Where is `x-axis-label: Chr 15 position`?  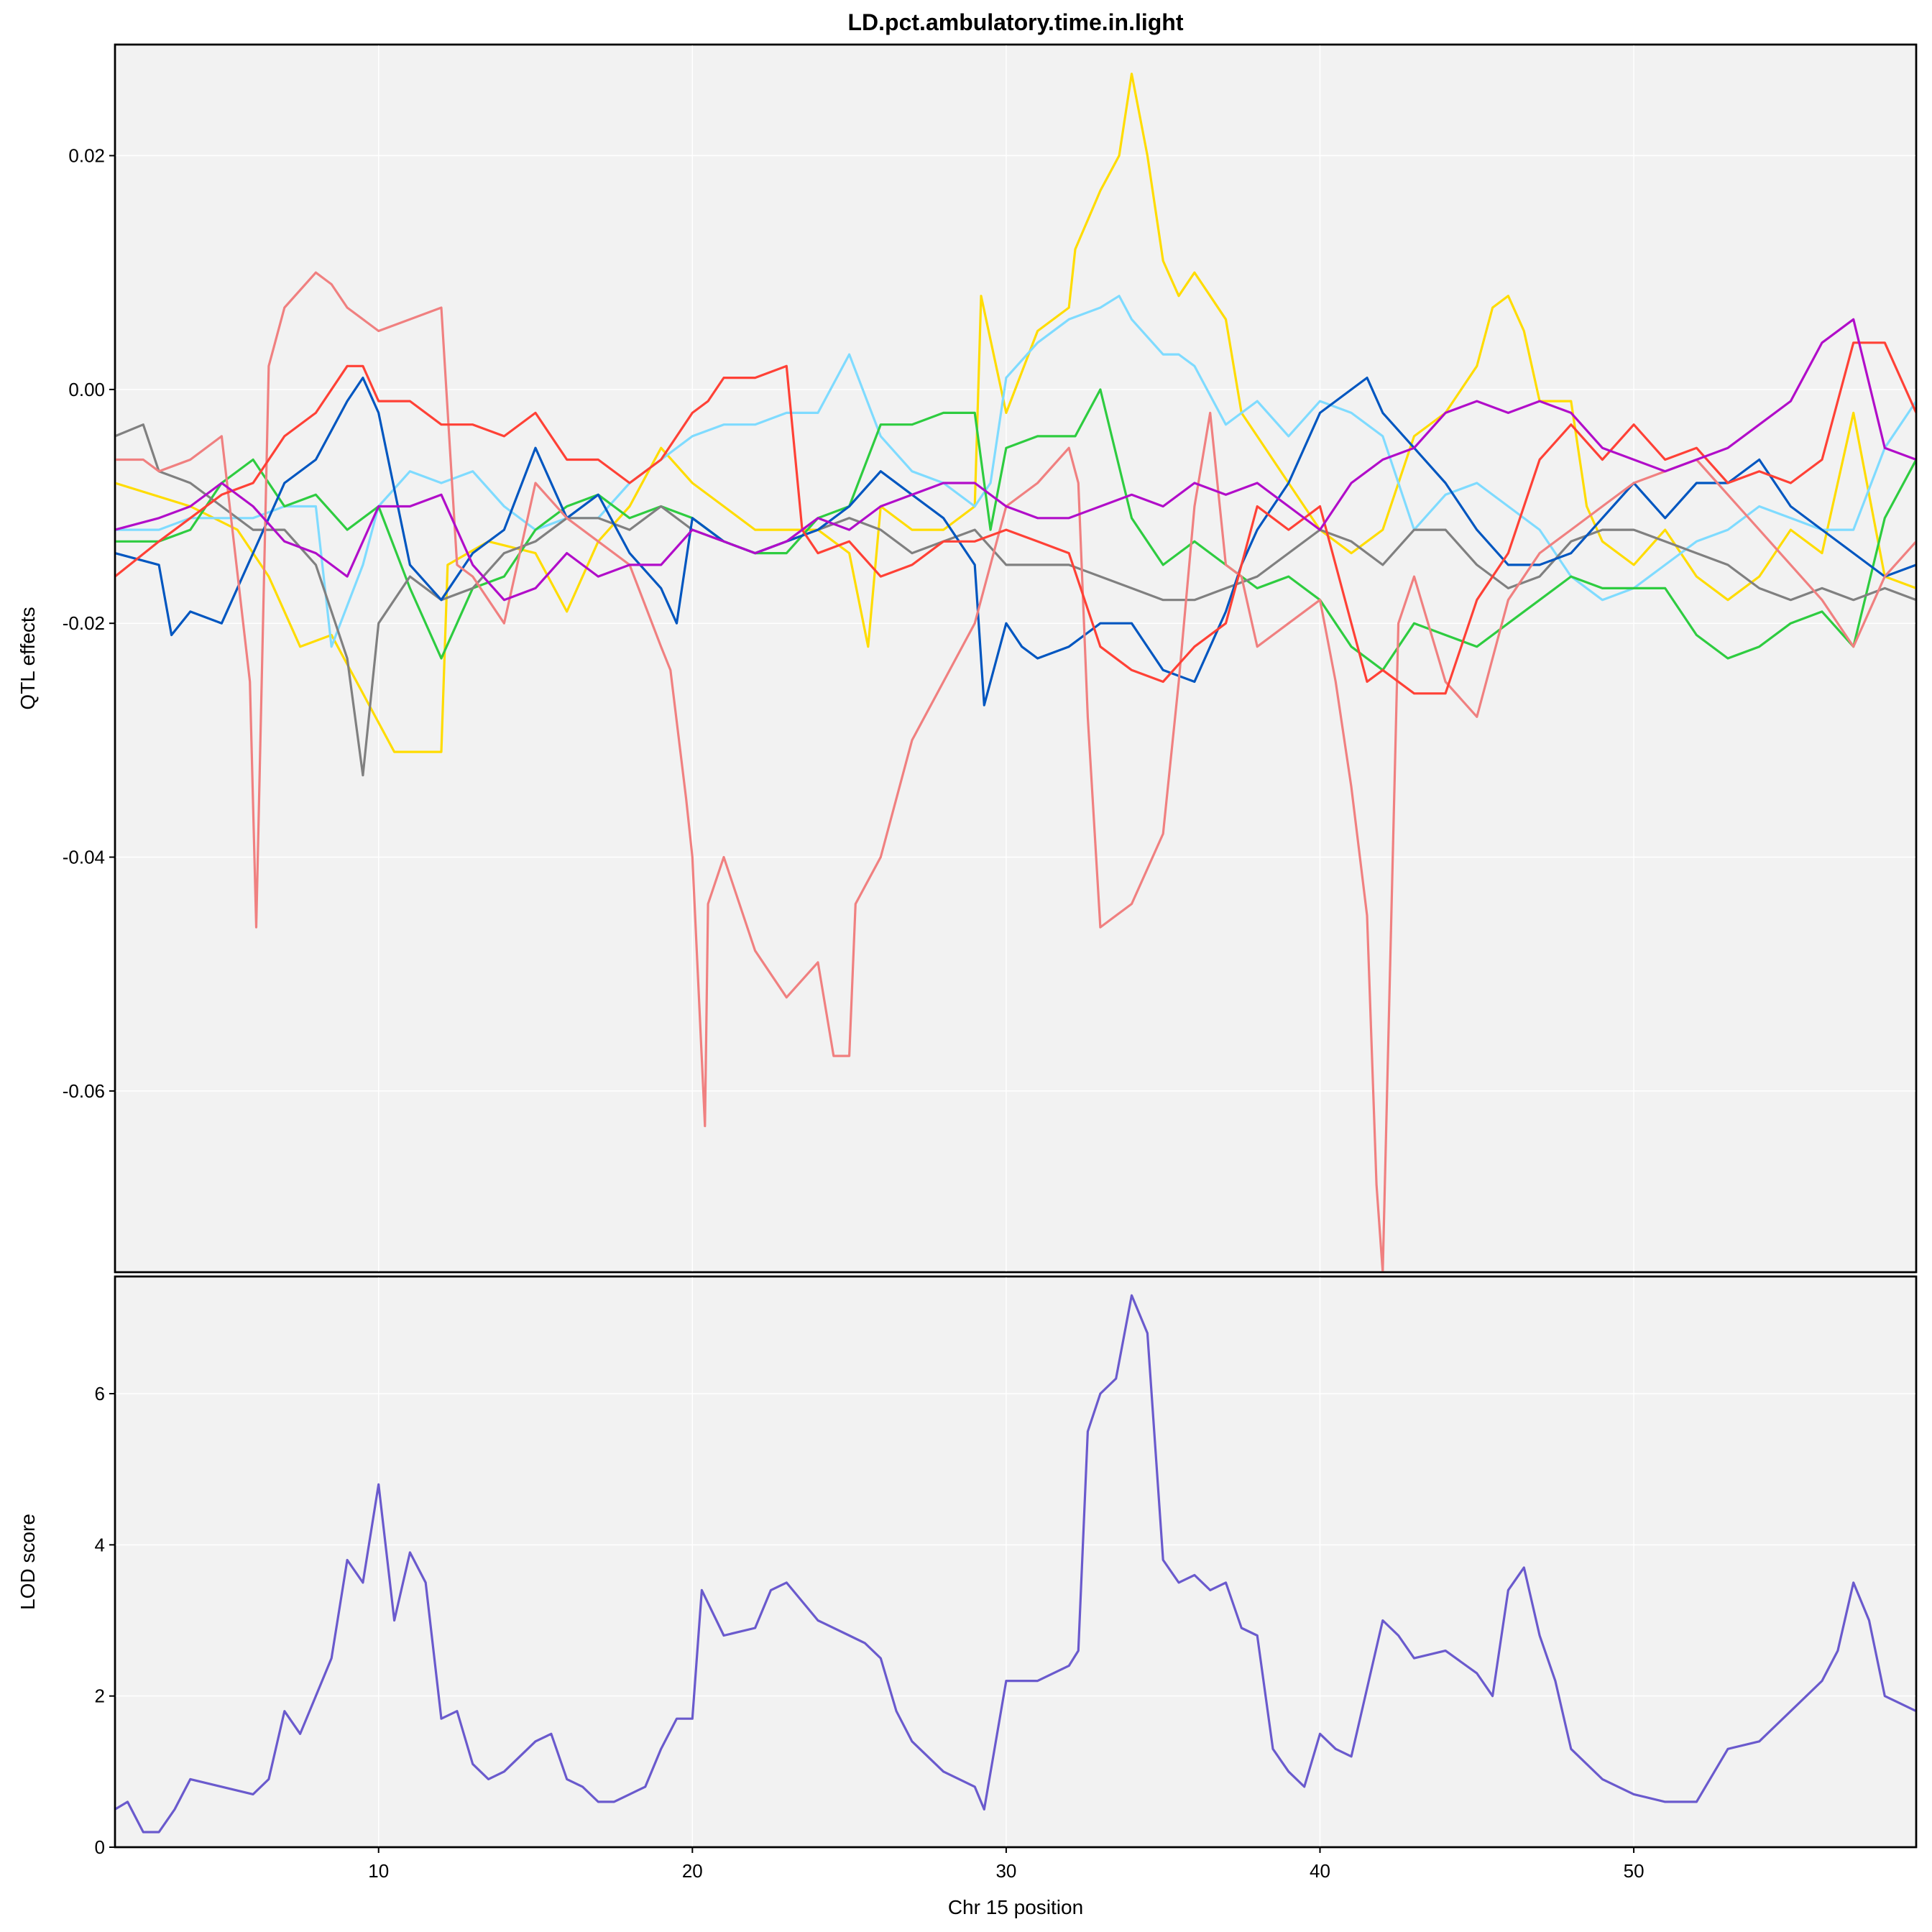 x-axis-label: Chr 15 position is located at coordinates (1015, 1907).